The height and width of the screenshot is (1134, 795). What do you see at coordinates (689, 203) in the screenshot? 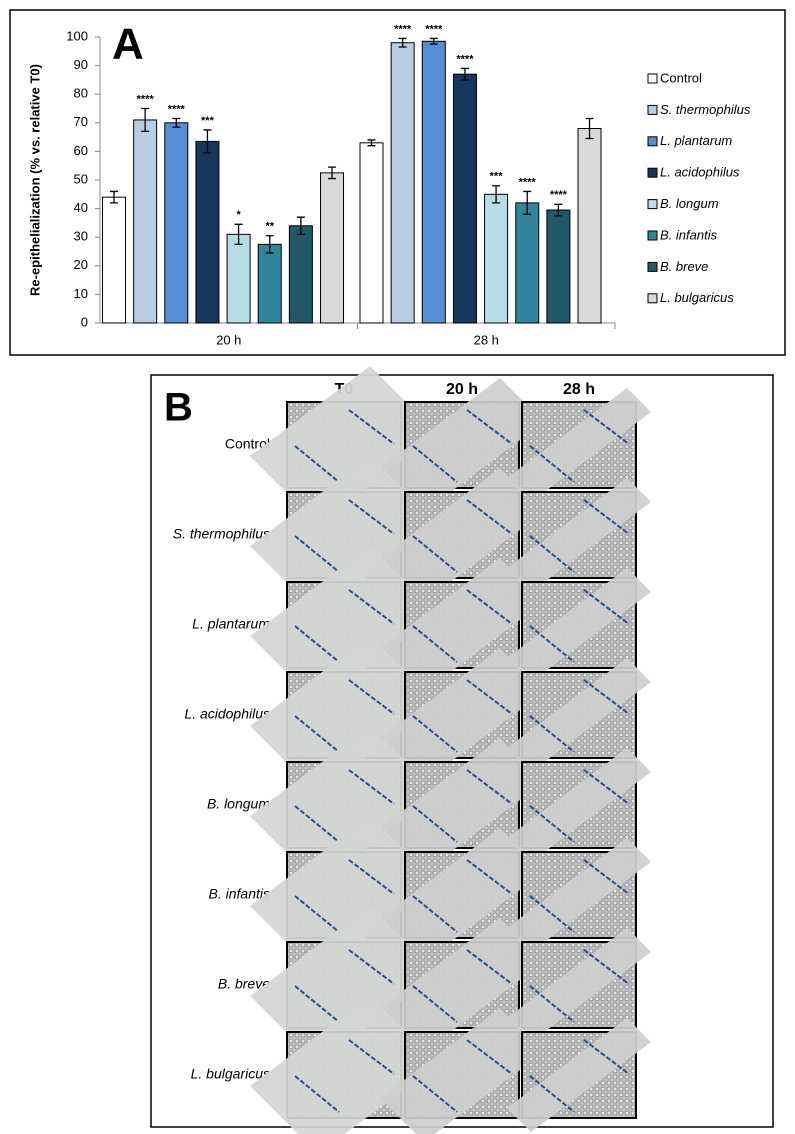
I see `legend-label: B. longum` at bounding box center [689, 203].